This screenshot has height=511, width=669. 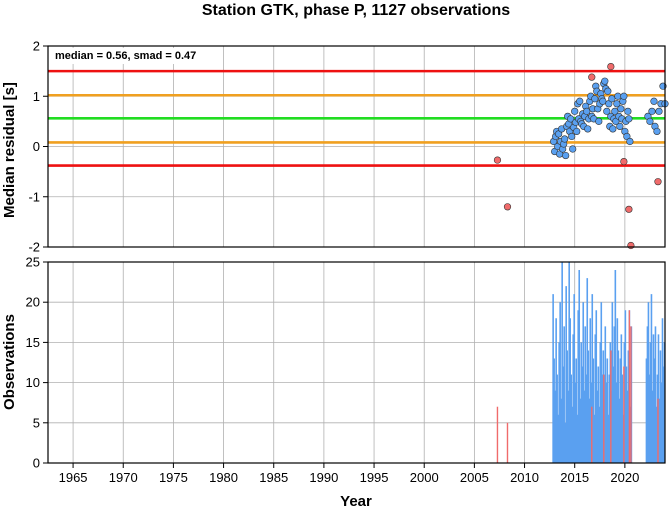 I want to click on y-tick-label: 15, so click(x=33, y=342).